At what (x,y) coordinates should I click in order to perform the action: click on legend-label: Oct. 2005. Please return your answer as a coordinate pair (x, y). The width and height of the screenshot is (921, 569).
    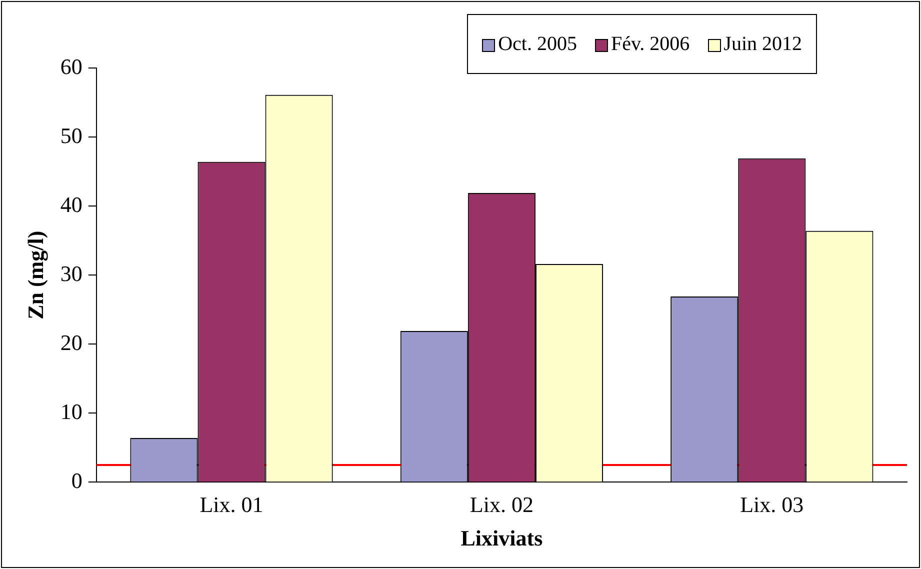
    Looking at the image, I should click on (537, 44).